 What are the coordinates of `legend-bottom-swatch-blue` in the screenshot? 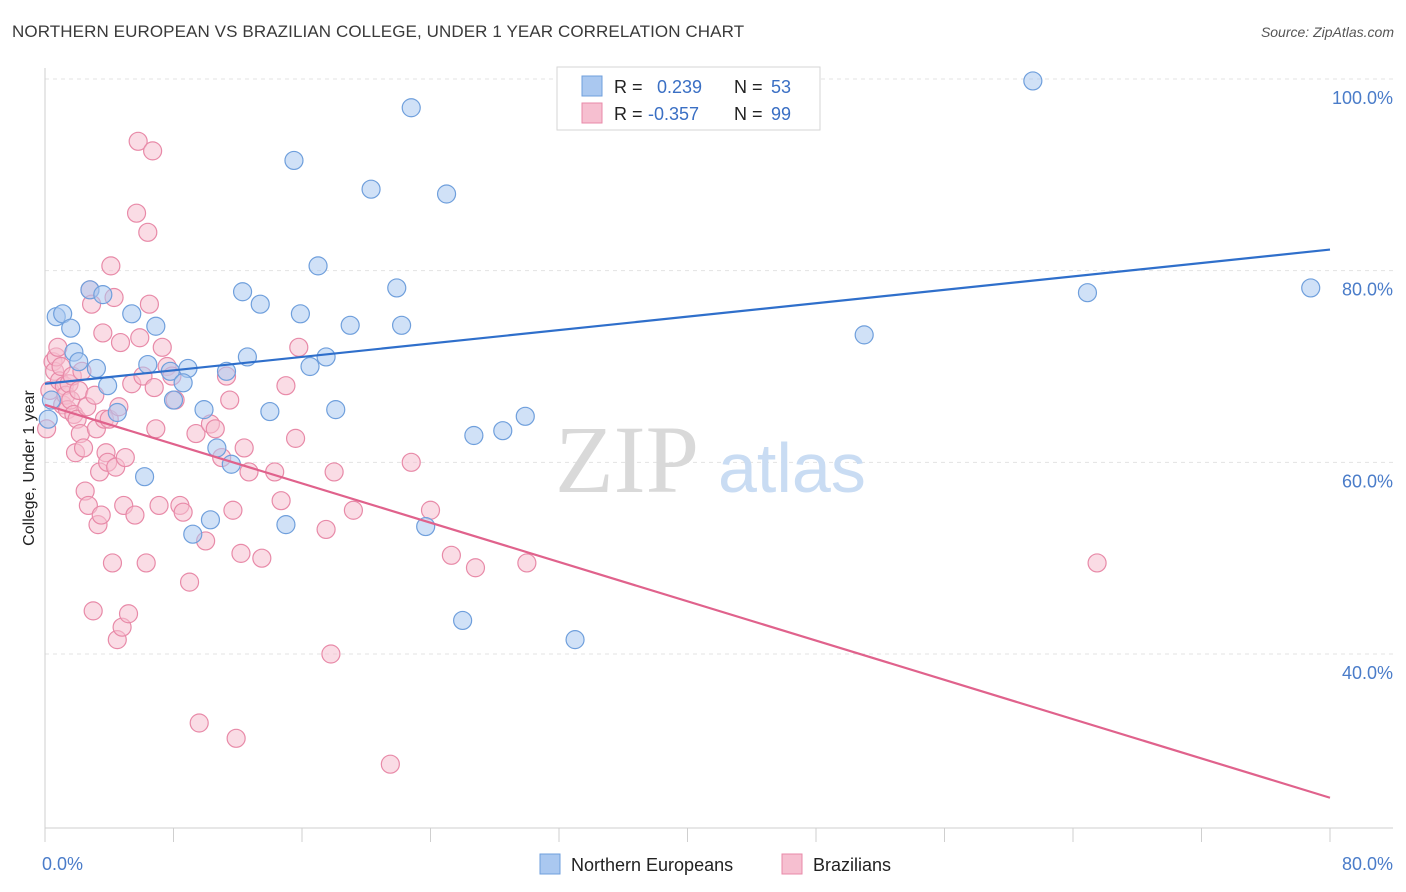 It's located at (550, 864).